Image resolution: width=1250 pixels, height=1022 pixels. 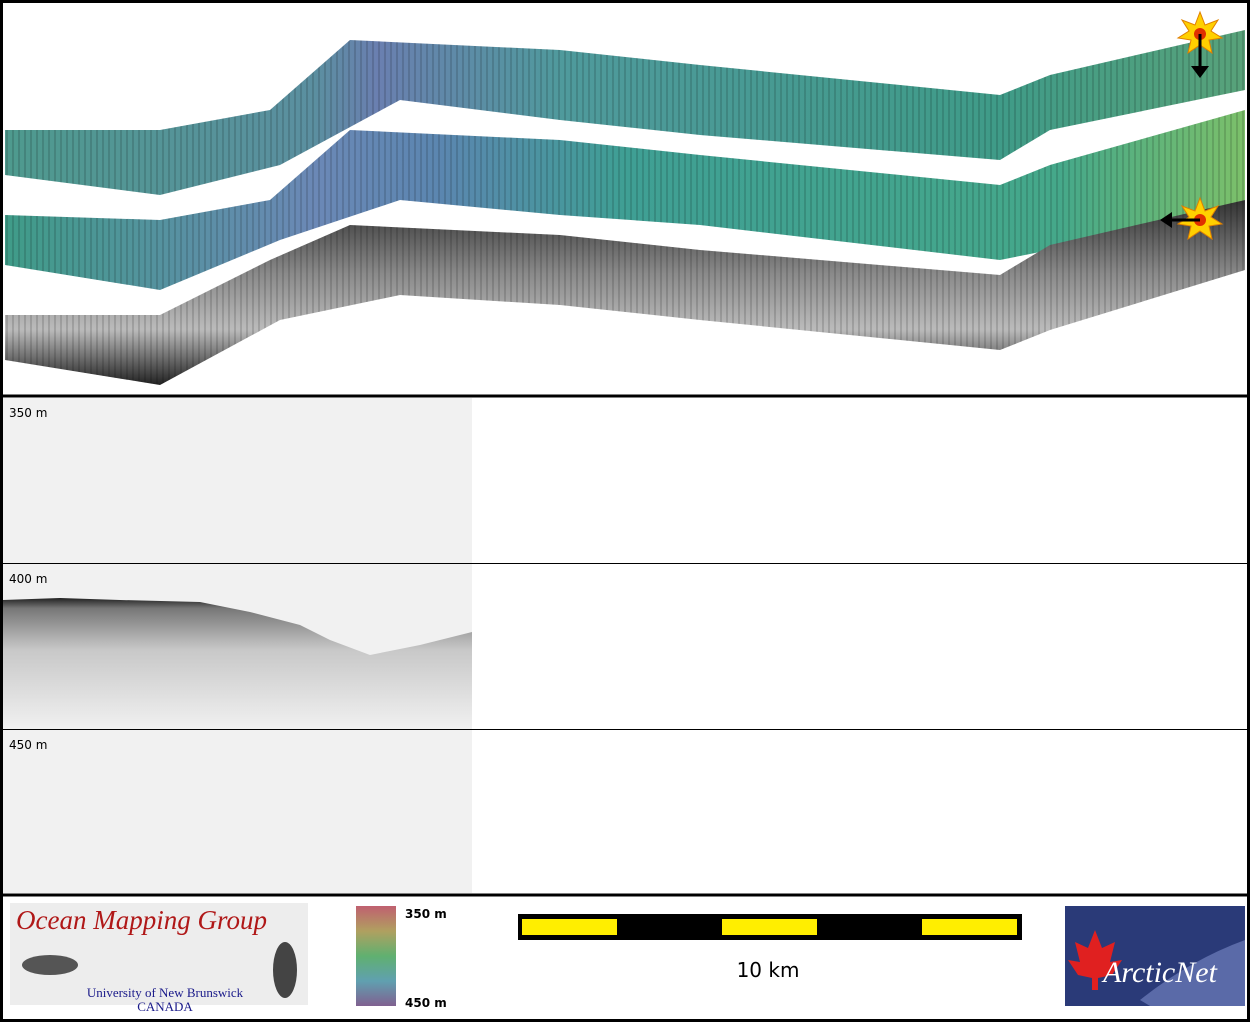 I want to click on colorbar-ramp, so click(x=376, y=956).